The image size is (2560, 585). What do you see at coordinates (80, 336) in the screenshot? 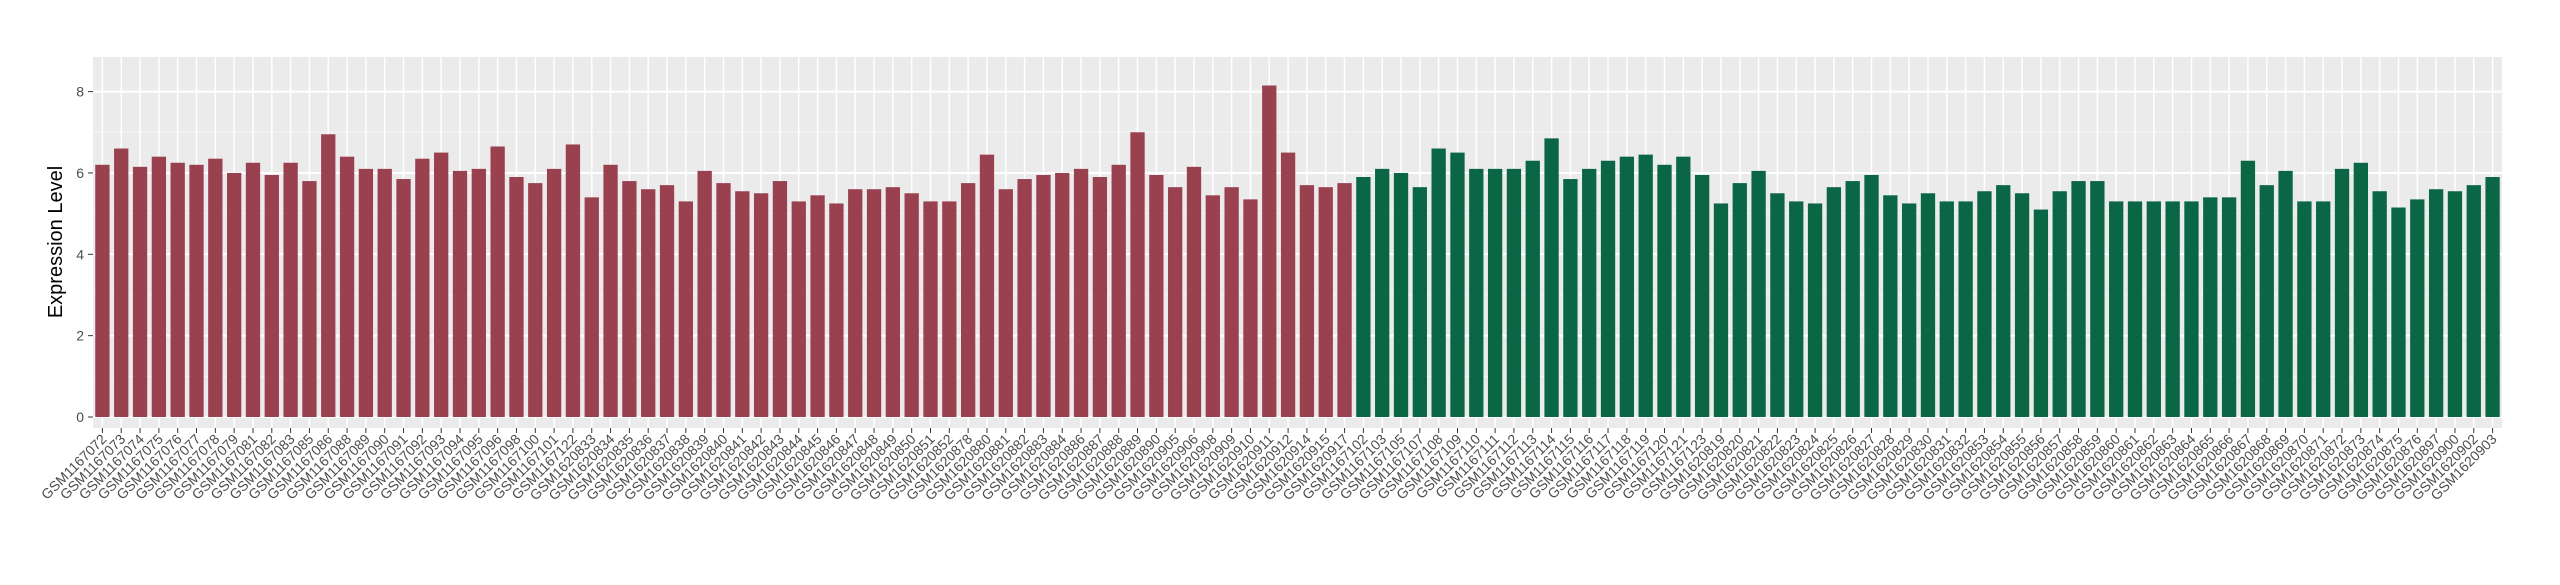
I see `y-tick-label: 2` at bounding box center [80, 336].